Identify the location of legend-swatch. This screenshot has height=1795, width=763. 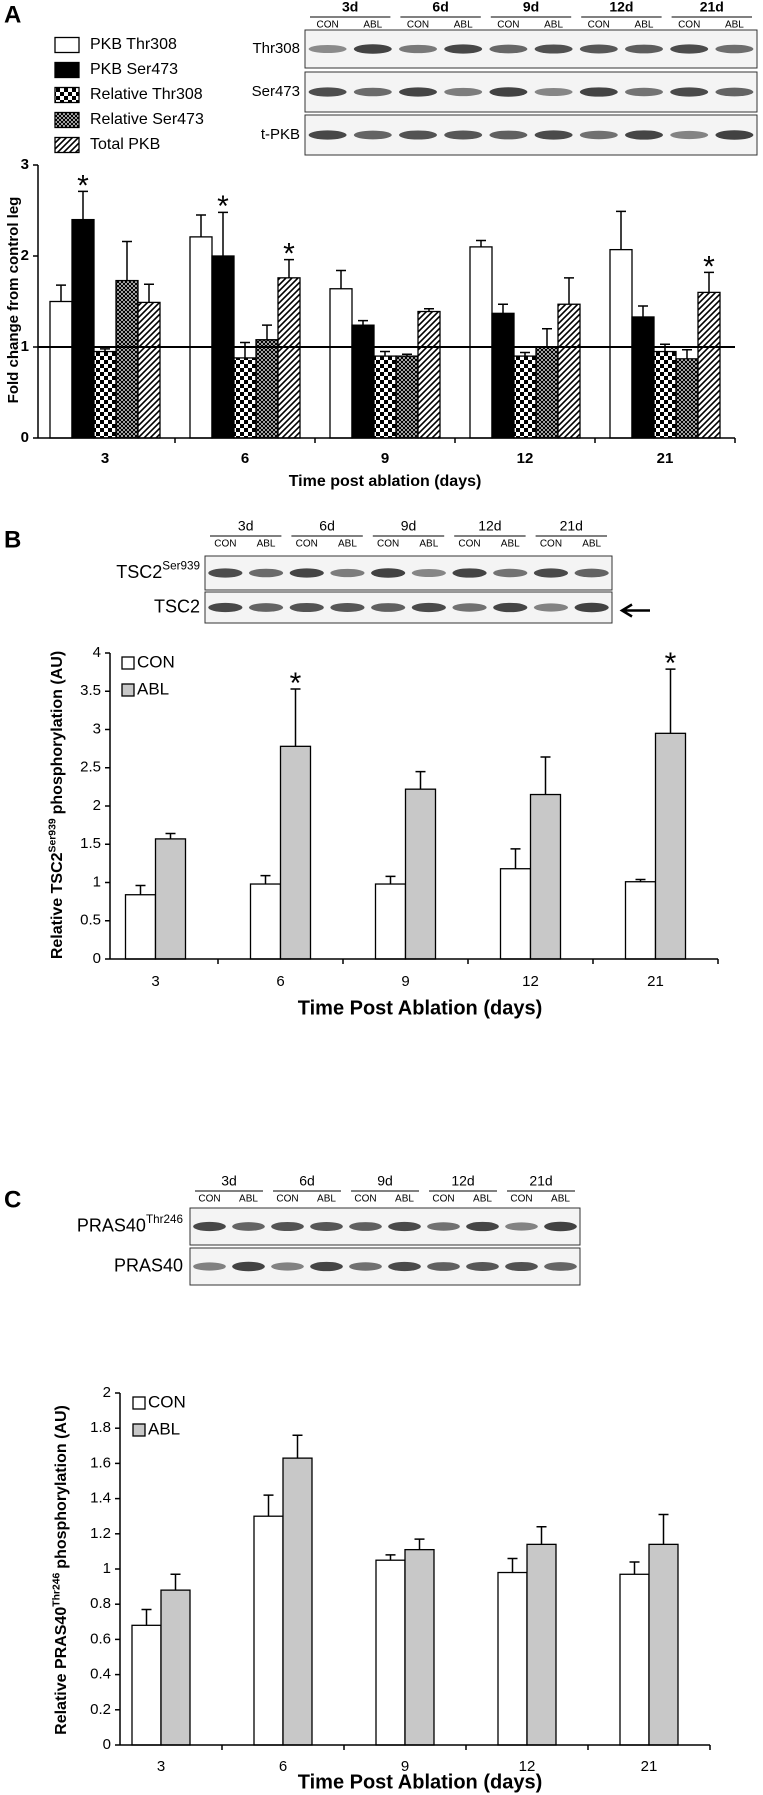
(128, 663).